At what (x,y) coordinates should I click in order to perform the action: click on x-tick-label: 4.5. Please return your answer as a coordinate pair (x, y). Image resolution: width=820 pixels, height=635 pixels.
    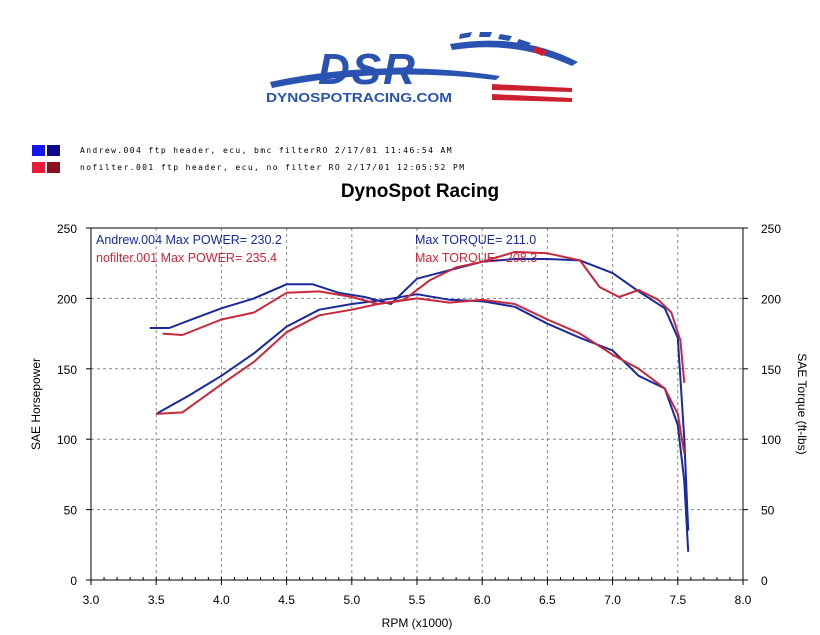
    Looking at the image, I should click on (286, 600).